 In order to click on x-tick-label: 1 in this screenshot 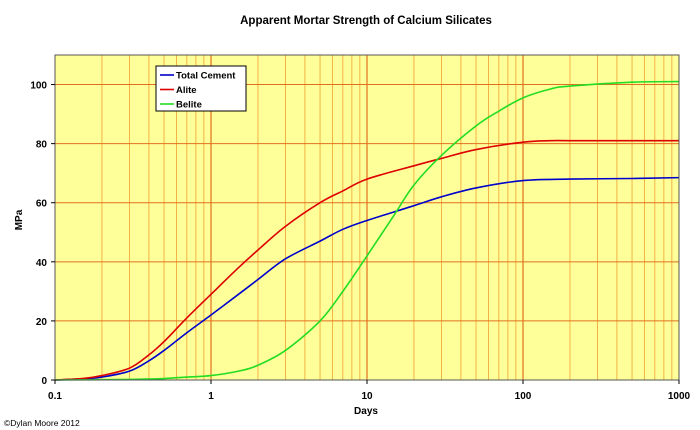, I will do `click(211, 396)`.